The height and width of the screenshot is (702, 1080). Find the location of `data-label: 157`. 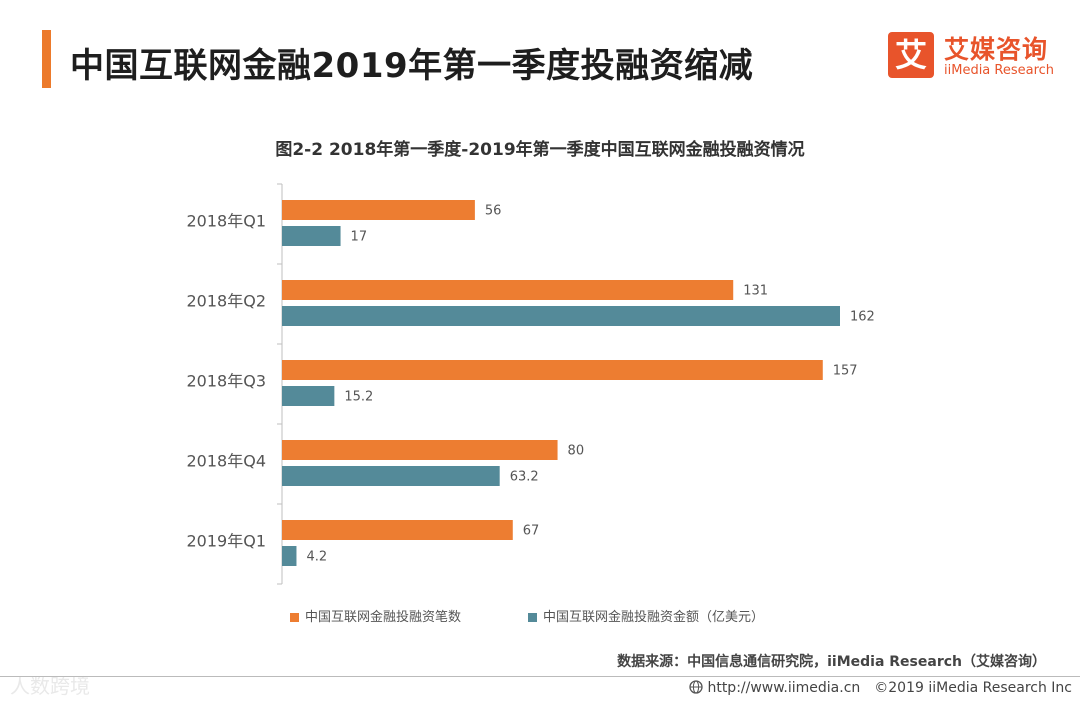

data-label: 157 is located at coordinates (845, 371).